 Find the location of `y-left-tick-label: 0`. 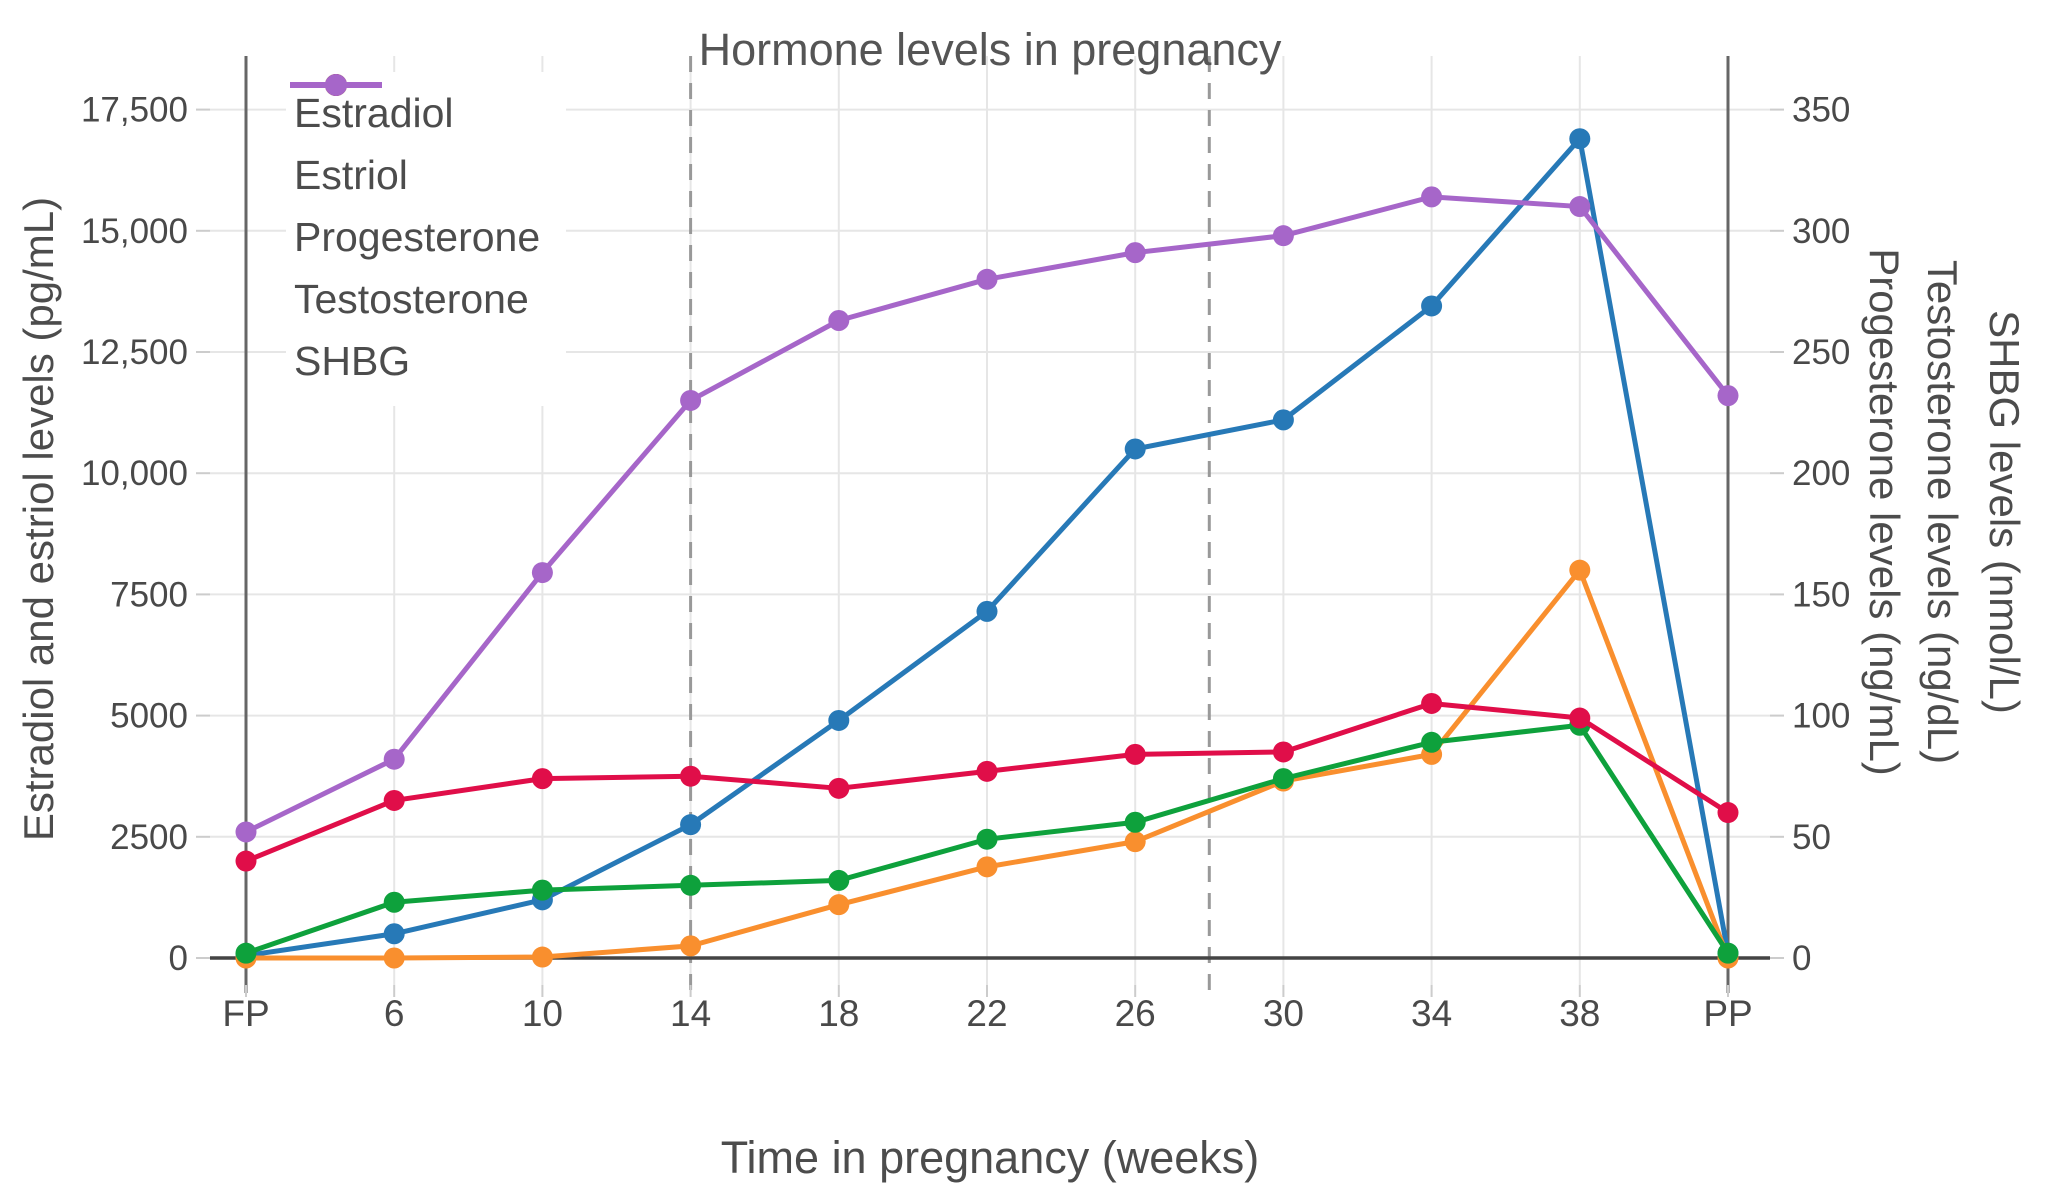

y-left-tick-label: 0 is located at coordinates (178, 958).